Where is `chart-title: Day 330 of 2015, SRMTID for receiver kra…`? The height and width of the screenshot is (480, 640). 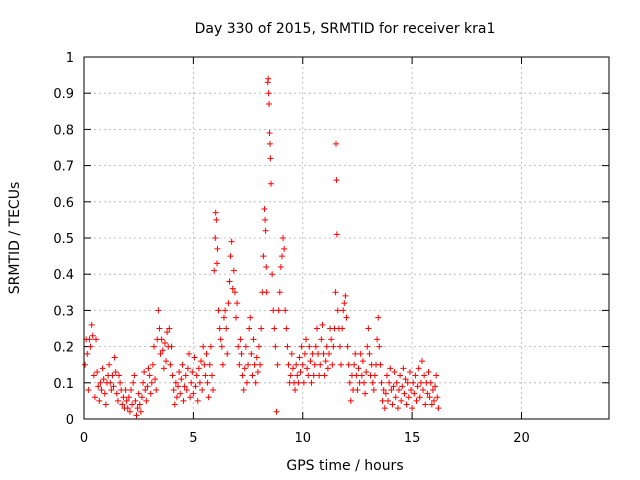 chart-title: Day 330 of 2015, SRMTID for receiver kra… is located at coordinates (345, 29).